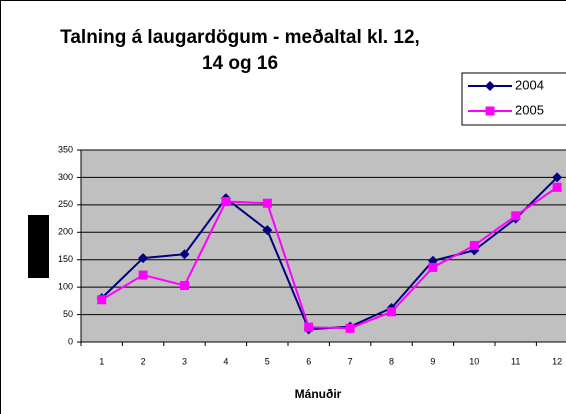  I want to click on x-tick-label: 12, so click(557, 361).